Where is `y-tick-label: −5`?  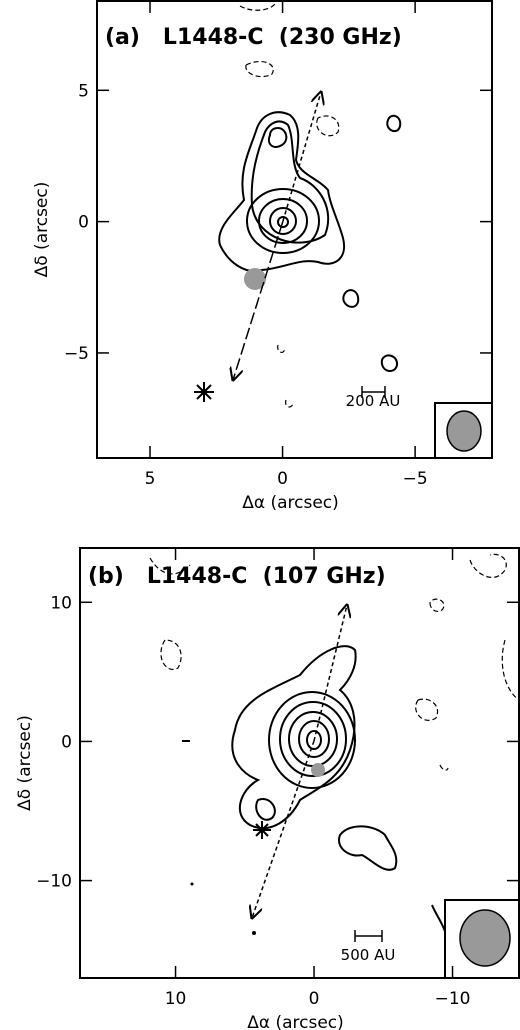
y-tick-label: −5 is located at coordinates (76, 354).